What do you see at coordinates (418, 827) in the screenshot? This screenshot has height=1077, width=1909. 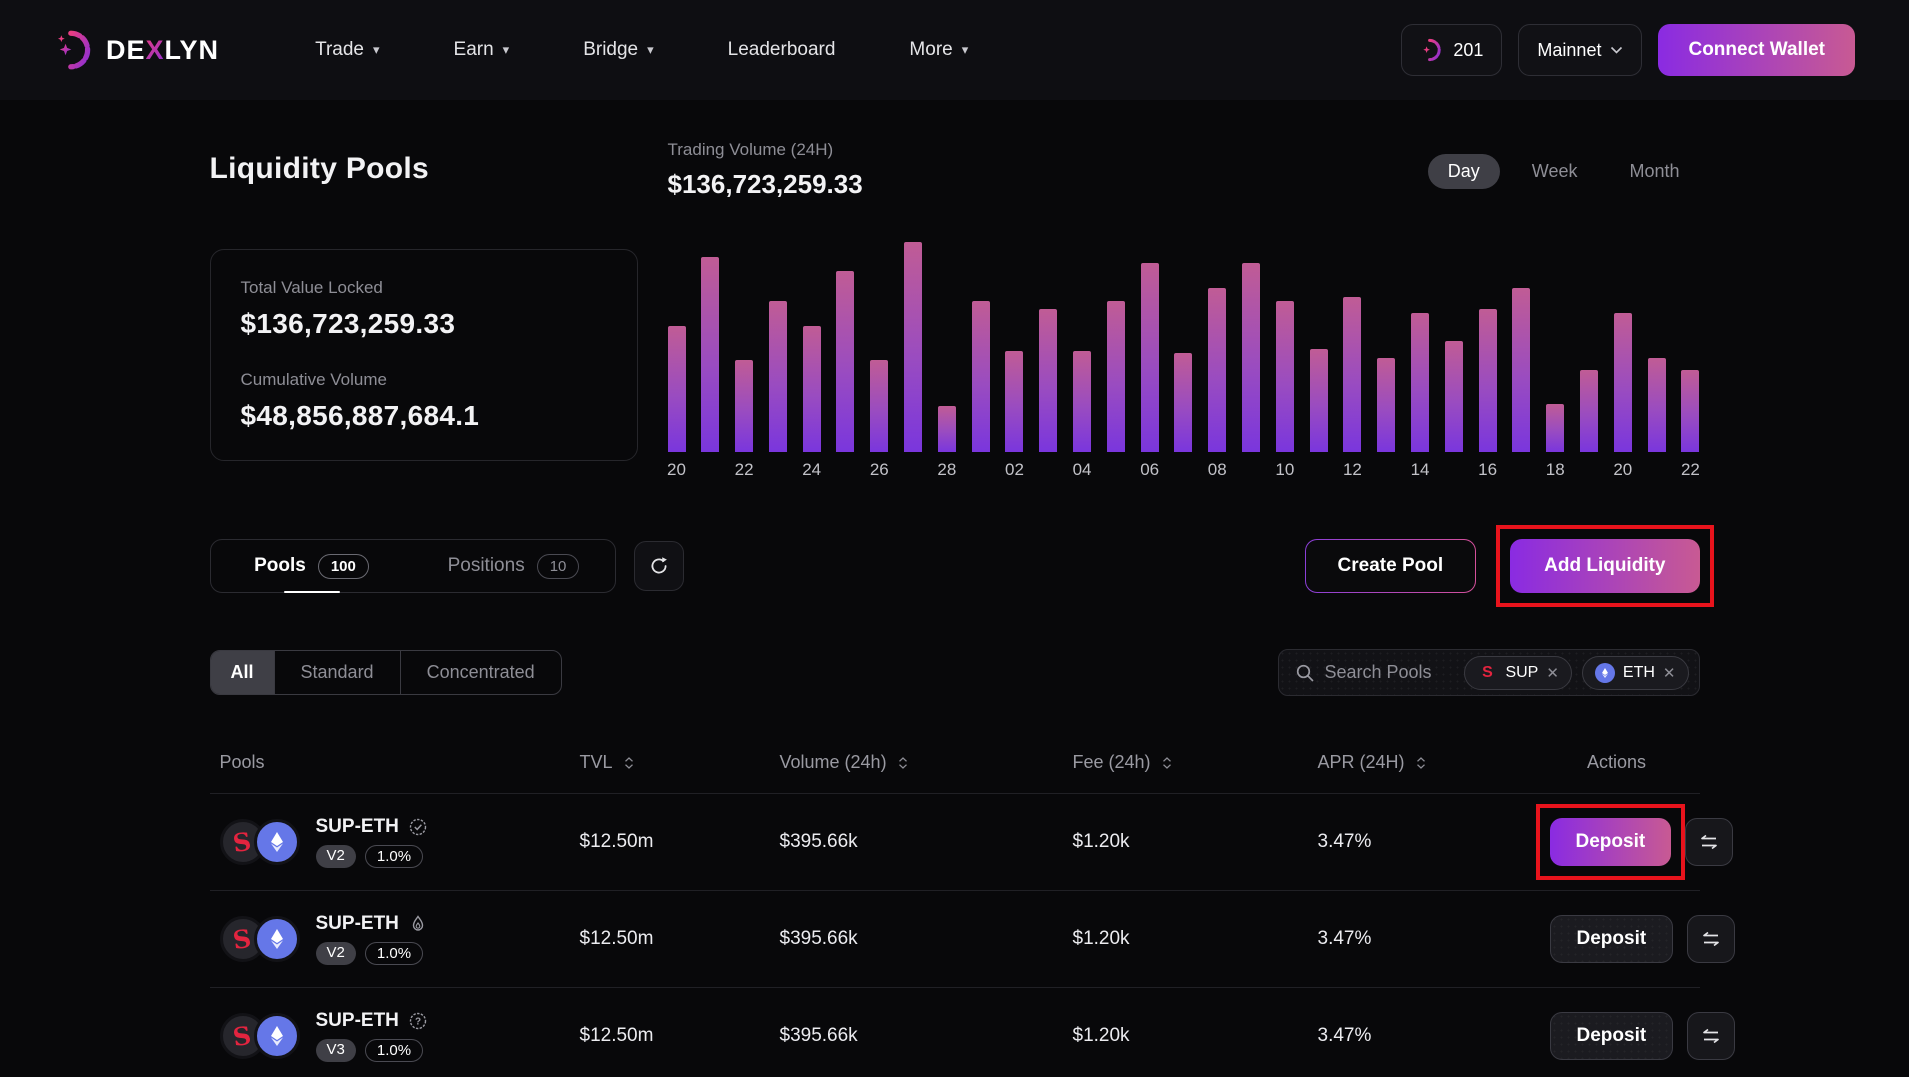 I see `verified-badge-icon` at bounding box center [418, 827].